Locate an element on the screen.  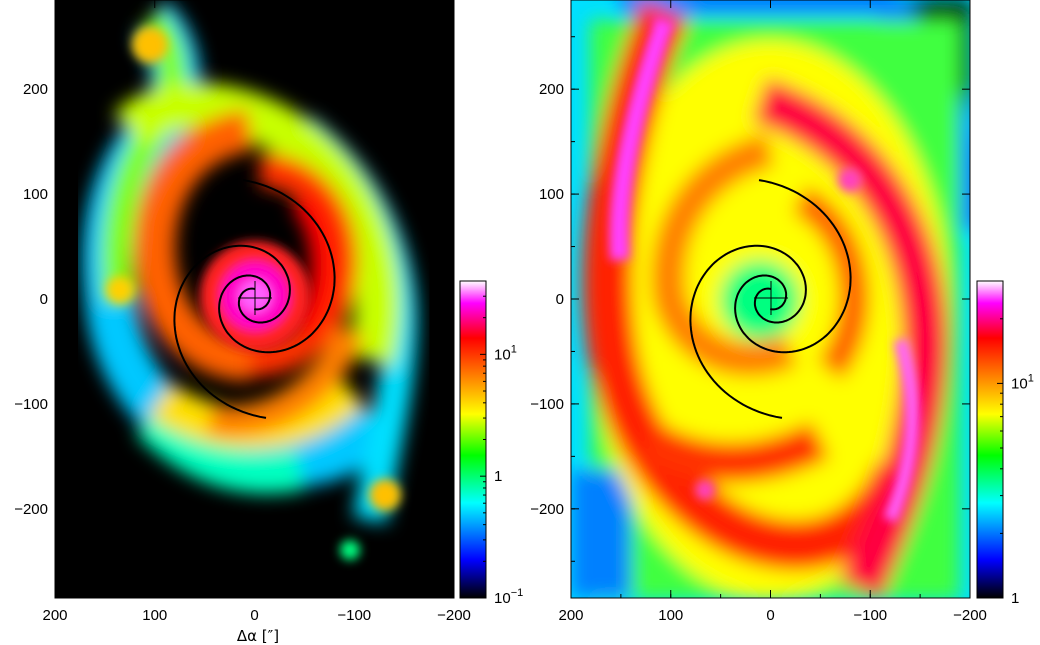
right-center-cross is located at coordinates (771, 298).